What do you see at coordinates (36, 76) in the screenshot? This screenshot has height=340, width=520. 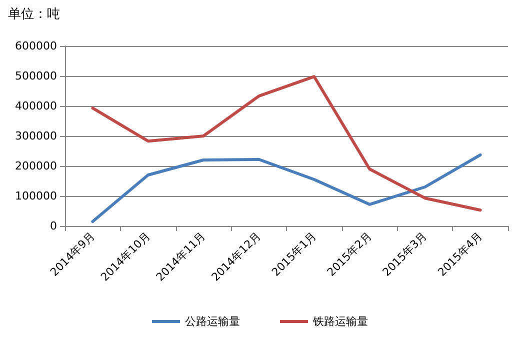 I see `y-tick-label: 500000` at bounding box center [36, 76].